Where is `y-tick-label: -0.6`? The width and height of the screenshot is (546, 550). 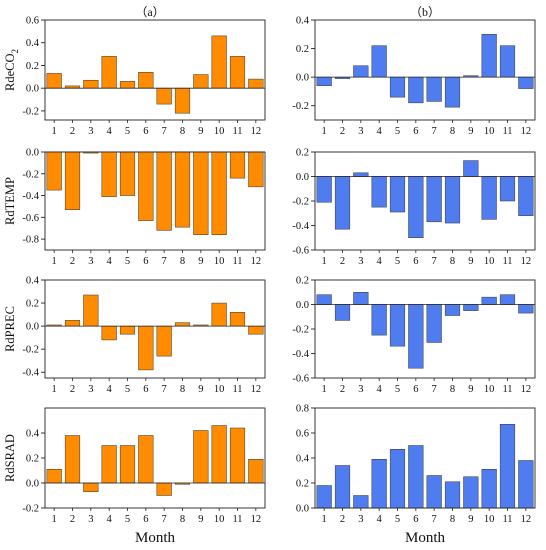 y-tick-label: -0.6 is located at coordinates (300, 251).